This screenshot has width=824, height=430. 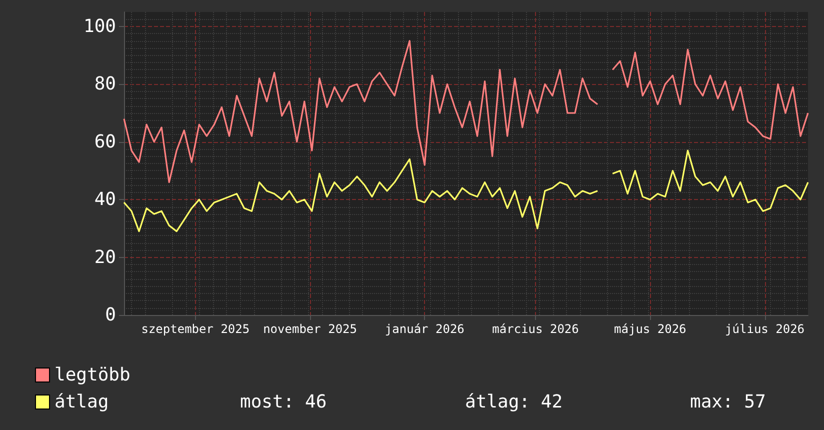 What do you see at coordinates (105, 84) in the screenshot?
I see `y-tick-label: 80` at bounding box center [105, 84].